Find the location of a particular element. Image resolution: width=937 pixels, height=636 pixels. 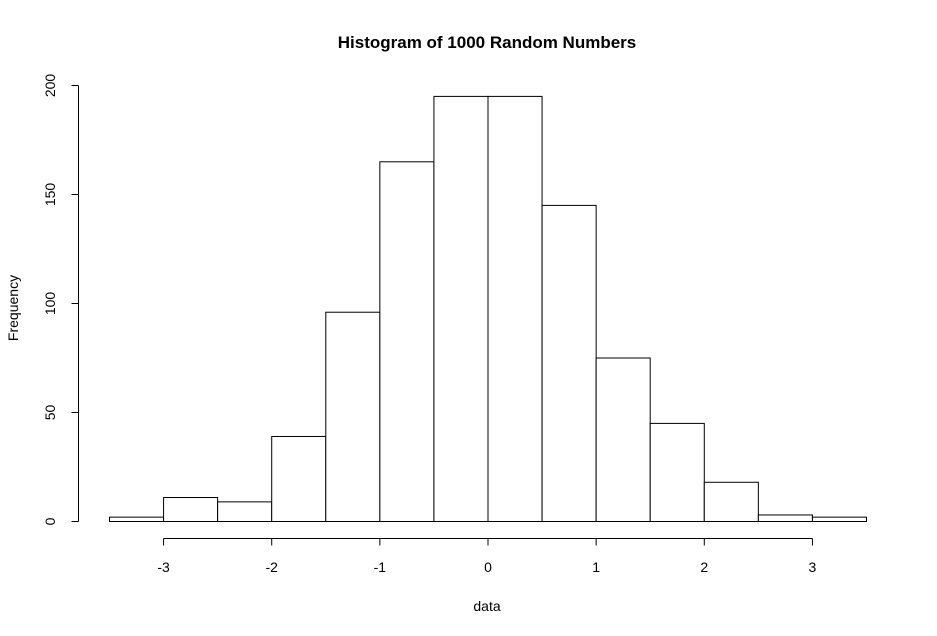

x-tick-label: -3 is located at coordinates (163, 567).